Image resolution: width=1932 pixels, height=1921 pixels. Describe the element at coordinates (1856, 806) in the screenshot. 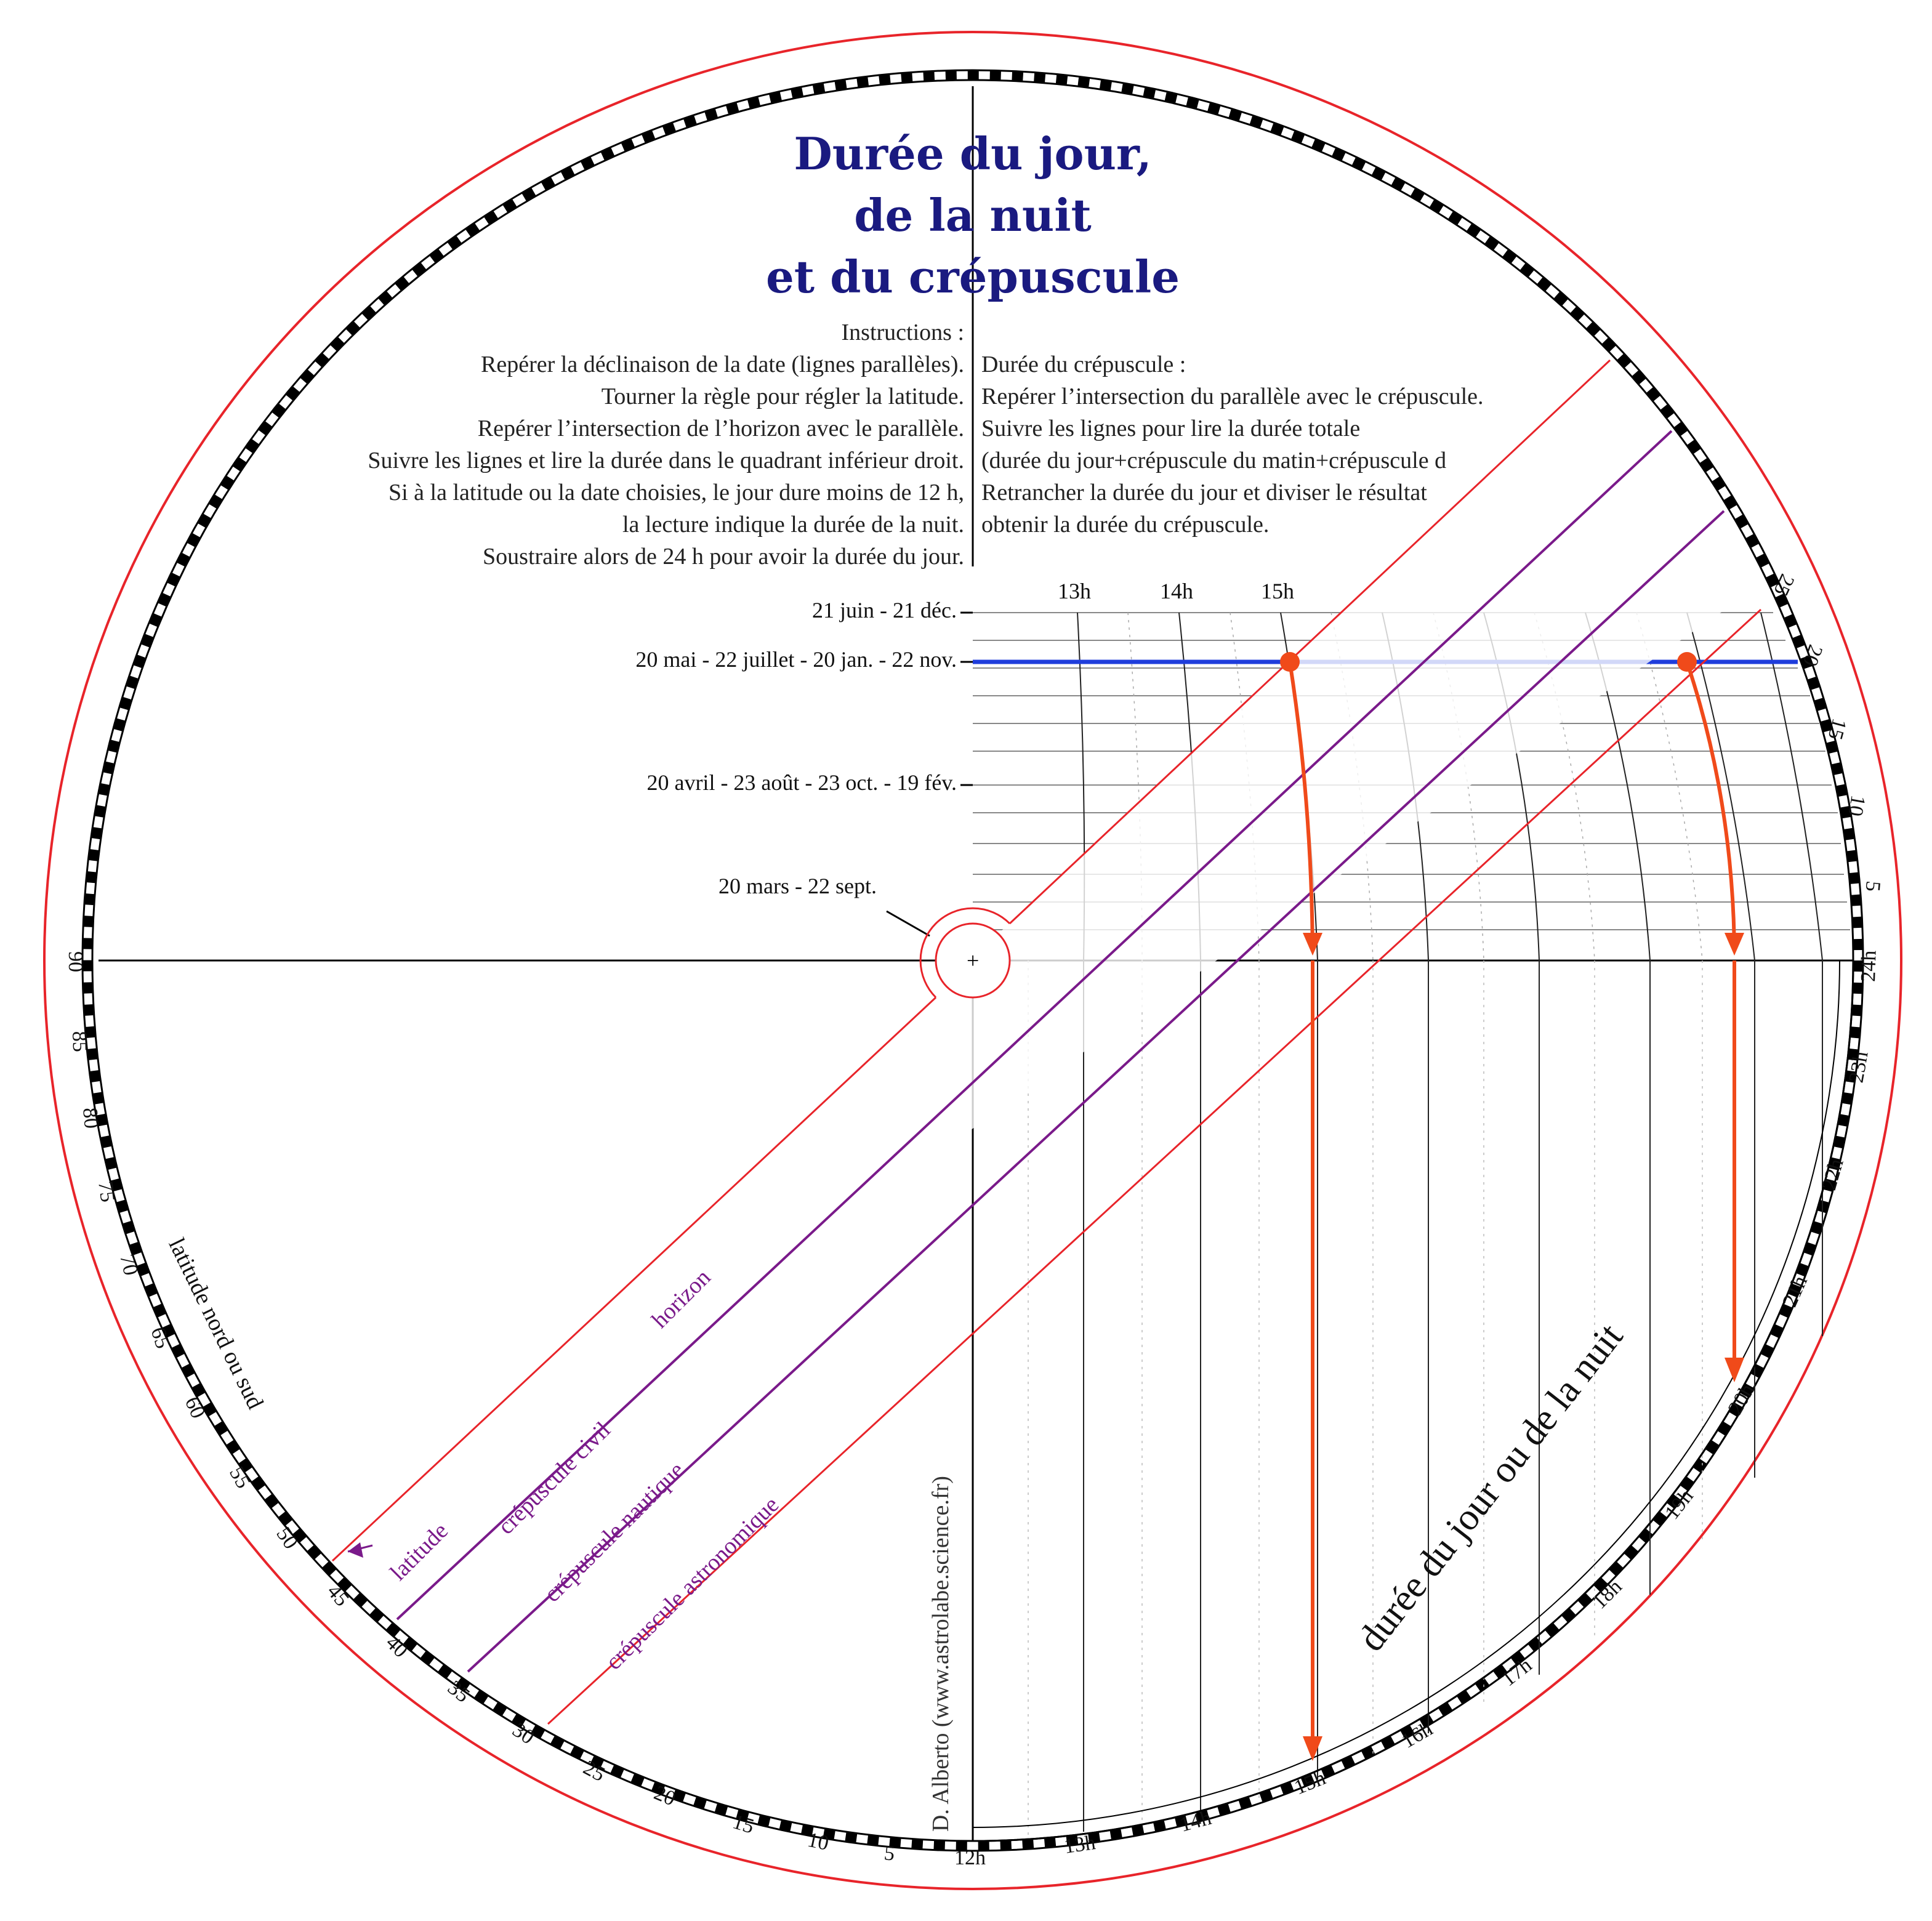

I see `declination-label: 10` at that location.